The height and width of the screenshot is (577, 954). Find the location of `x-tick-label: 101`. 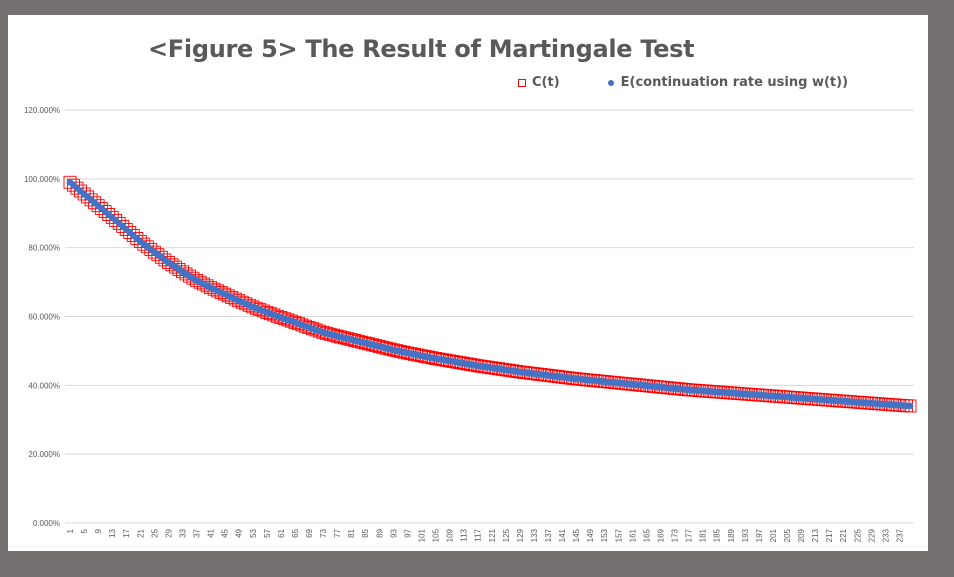

x-tick-label: 101 is located at coordinates (421, 535).